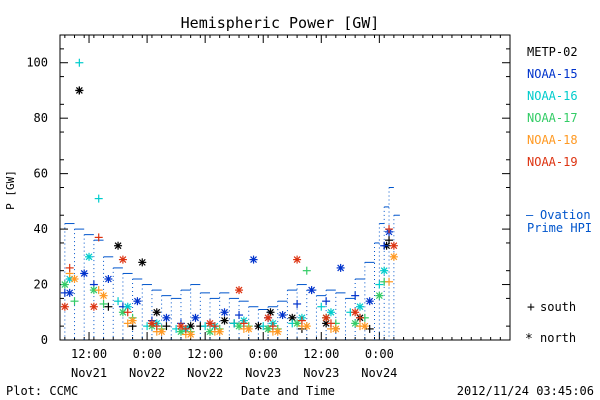  Describe the element at coordinates (280, 23) in the screenshot. I see `chart-title: Hemispheric Power [GW]` at that location.